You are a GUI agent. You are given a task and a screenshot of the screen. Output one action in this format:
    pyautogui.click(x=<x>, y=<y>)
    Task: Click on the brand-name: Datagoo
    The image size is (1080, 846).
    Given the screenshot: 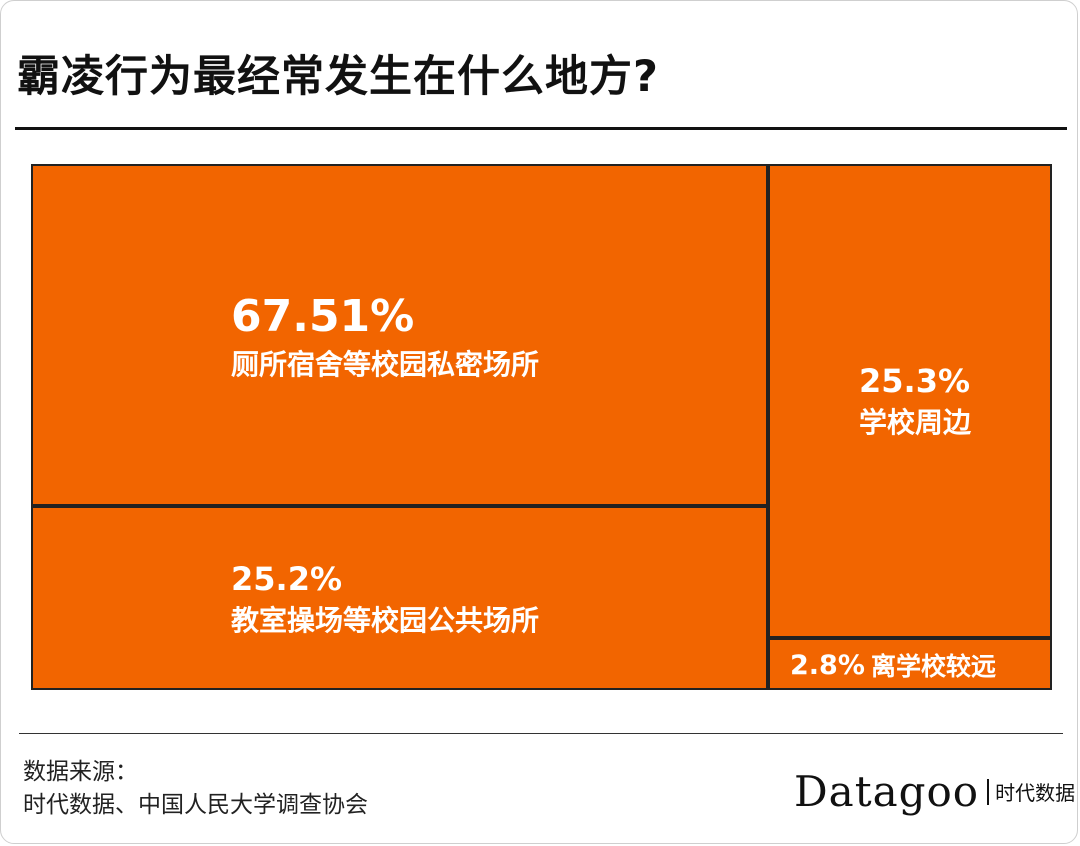 What is the action you would take?
    pyautogui.click(x=887, y=791)
    